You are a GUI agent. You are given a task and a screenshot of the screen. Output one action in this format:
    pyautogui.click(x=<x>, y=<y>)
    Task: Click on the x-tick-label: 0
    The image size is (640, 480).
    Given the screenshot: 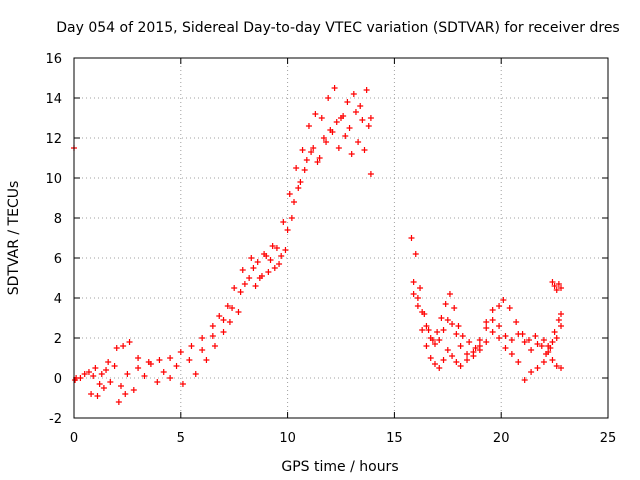 What is the action you would take?
    pyautogui.click(x=74, y=438)
    